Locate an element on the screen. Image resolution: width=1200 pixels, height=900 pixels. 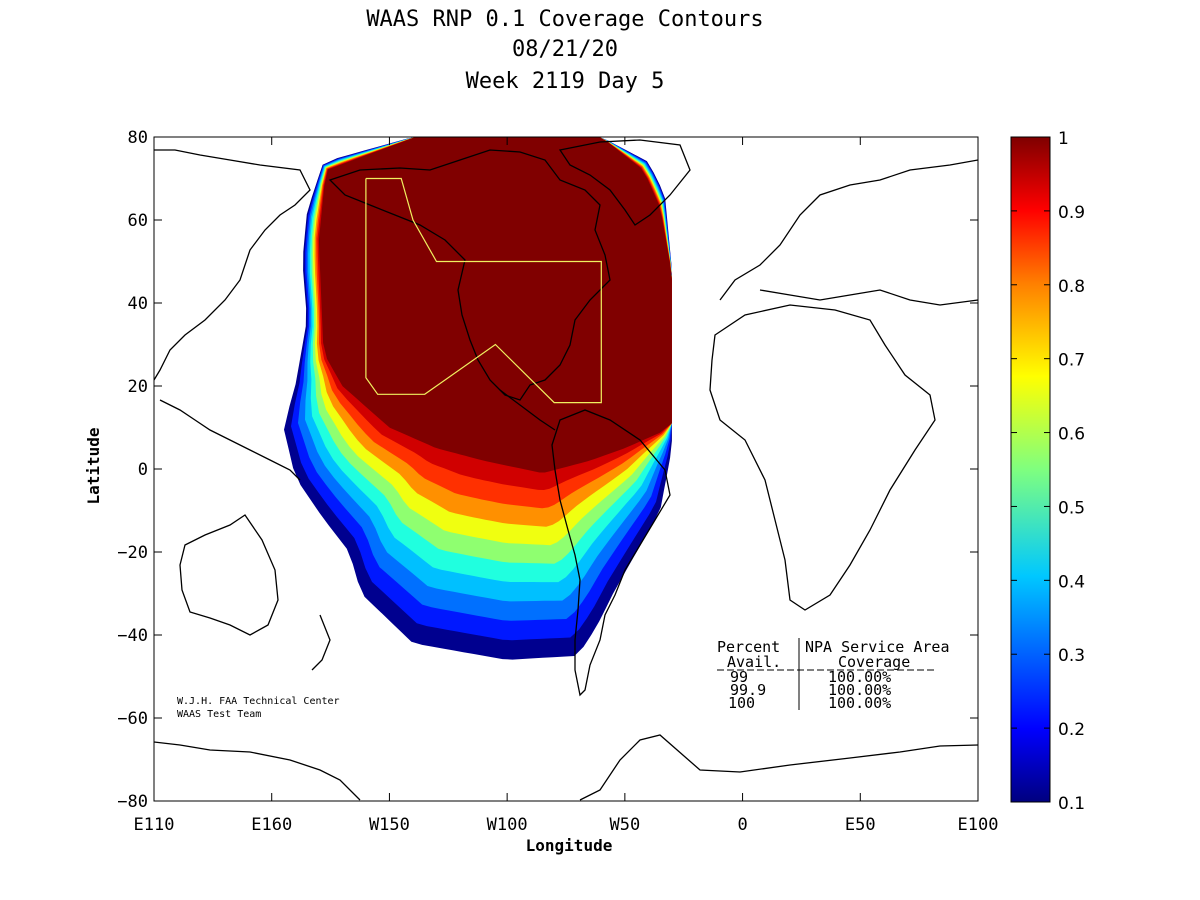
coastline-south-america is located at coordinates (611, 553).